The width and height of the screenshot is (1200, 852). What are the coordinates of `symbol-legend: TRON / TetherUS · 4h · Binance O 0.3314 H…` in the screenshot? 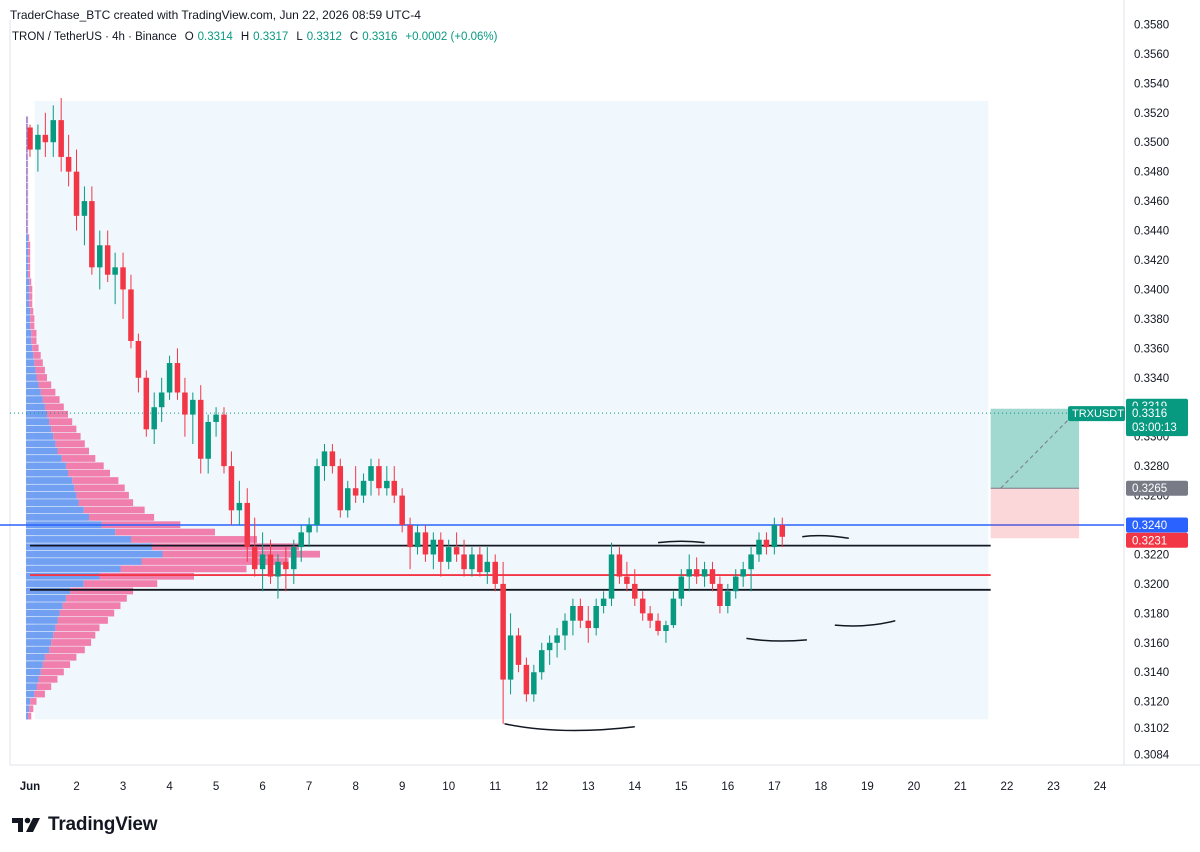 It's located at (257, 37).